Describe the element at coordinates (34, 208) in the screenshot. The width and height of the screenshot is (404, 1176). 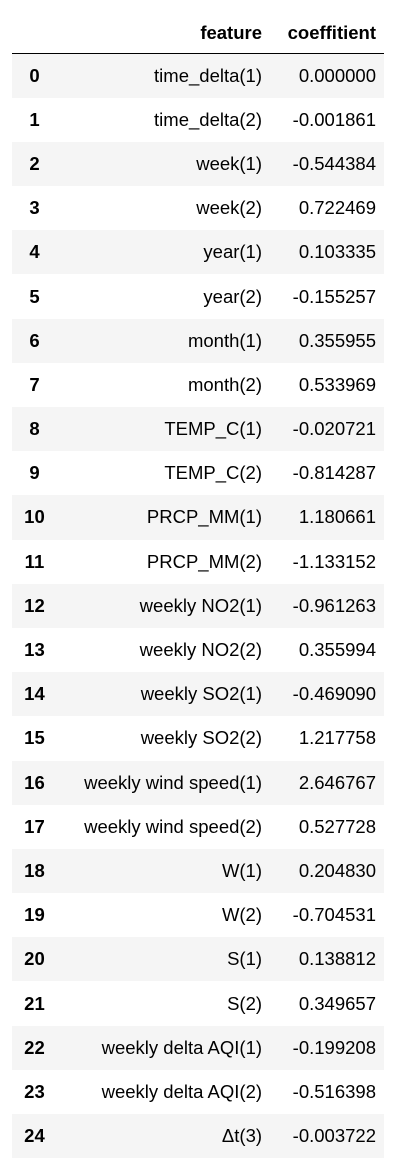
I see `row-index: 3` at that location.